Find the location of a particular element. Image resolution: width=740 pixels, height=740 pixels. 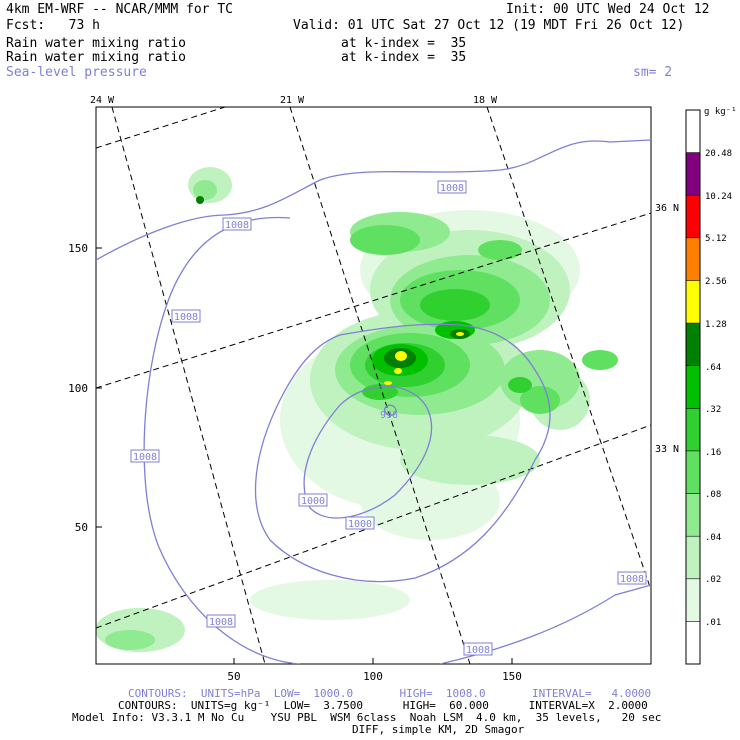

colorbar-label: .16 is located at coordinates (713, 453).